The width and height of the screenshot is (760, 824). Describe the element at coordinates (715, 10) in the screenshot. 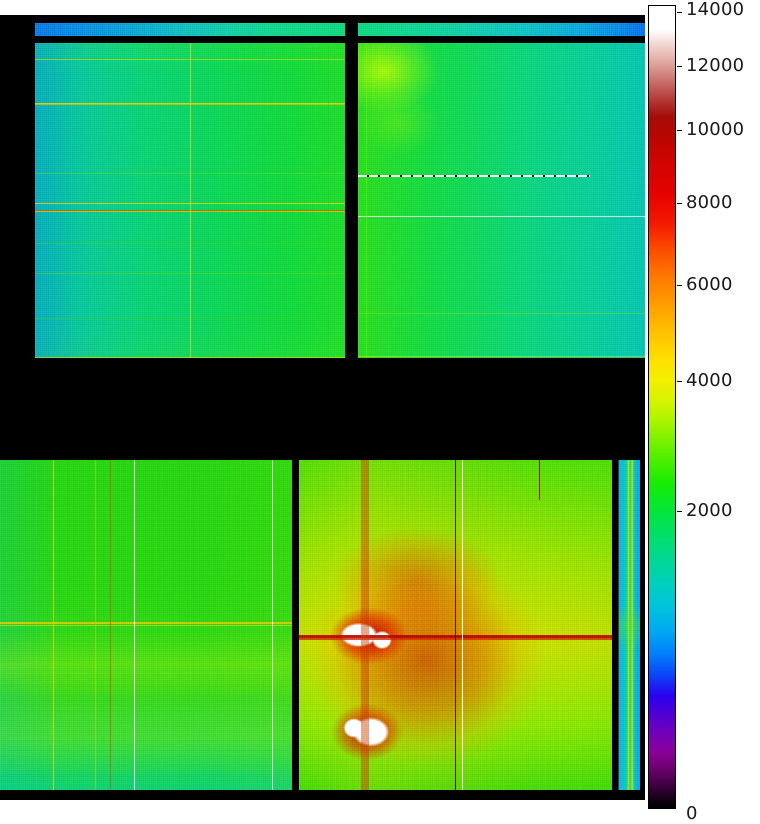

I see `colorbar-tick-label: 14000` at that location.